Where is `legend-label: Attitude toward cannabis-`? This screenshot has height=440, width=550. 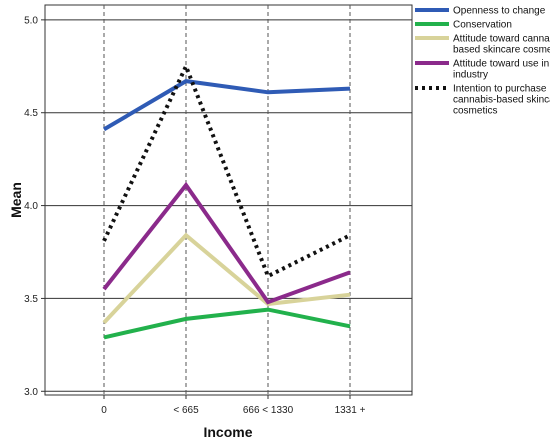
legend-label: Attitude toward cannabis- is located at coordinates (501, 39).